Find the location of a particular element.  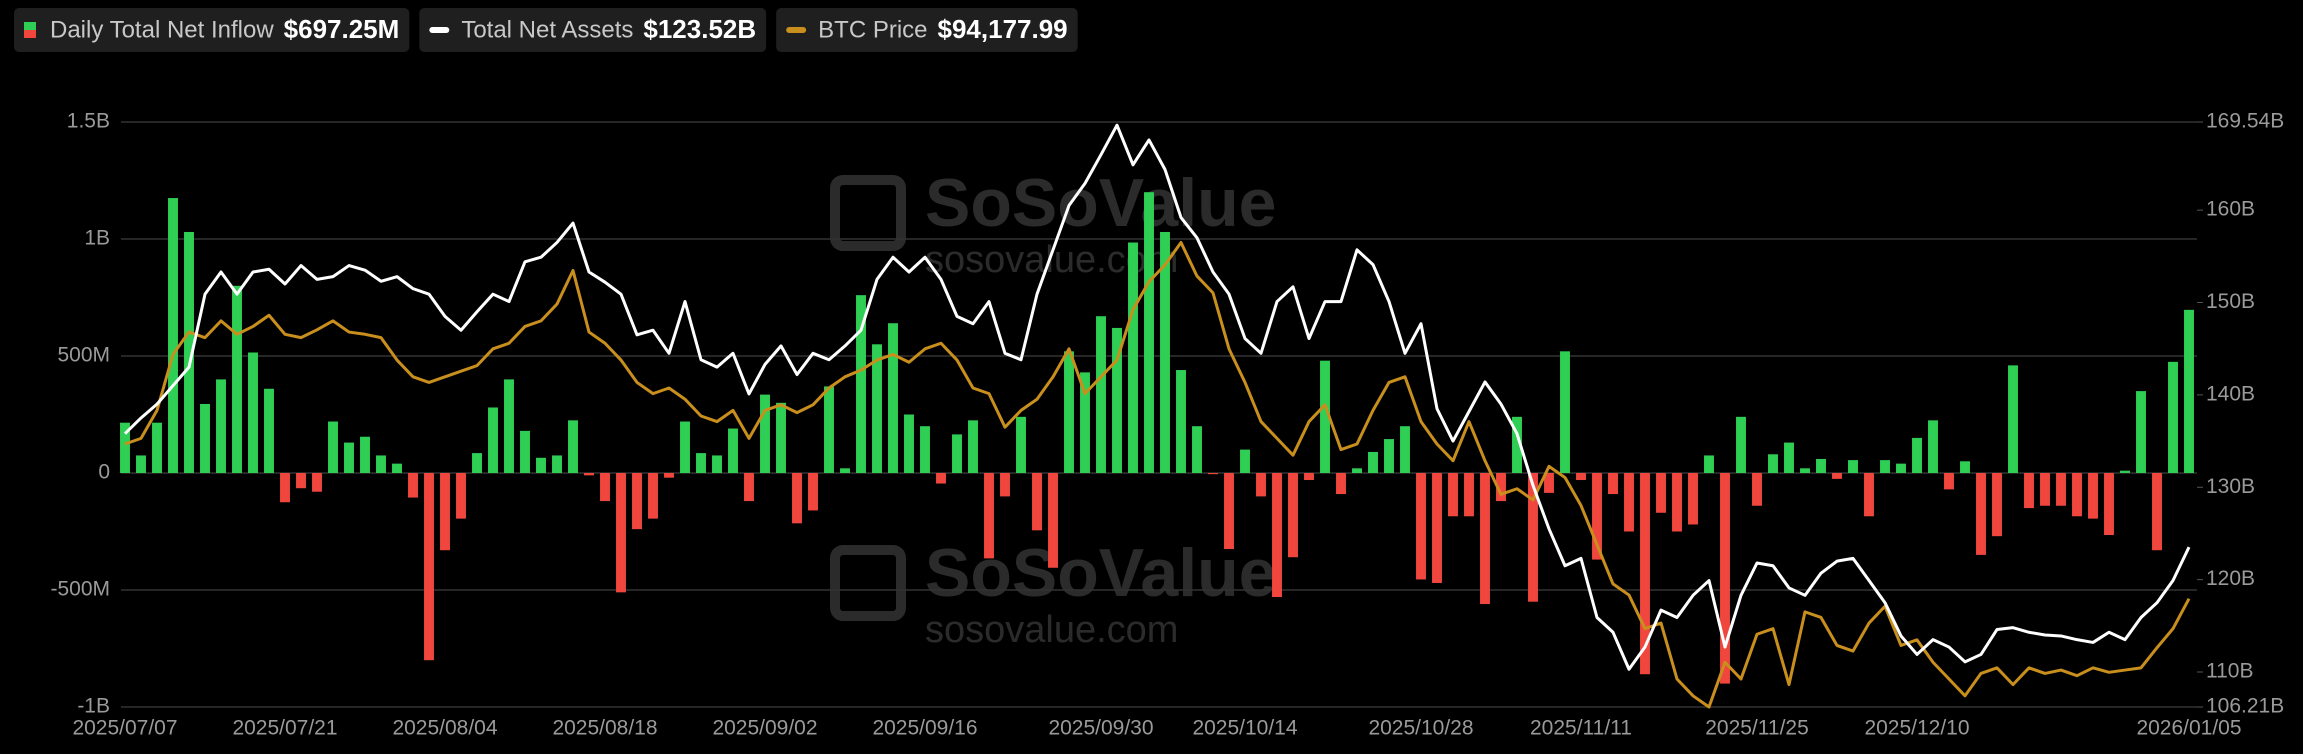

y-tick-label: 500M is located at coordinates (83, 355).